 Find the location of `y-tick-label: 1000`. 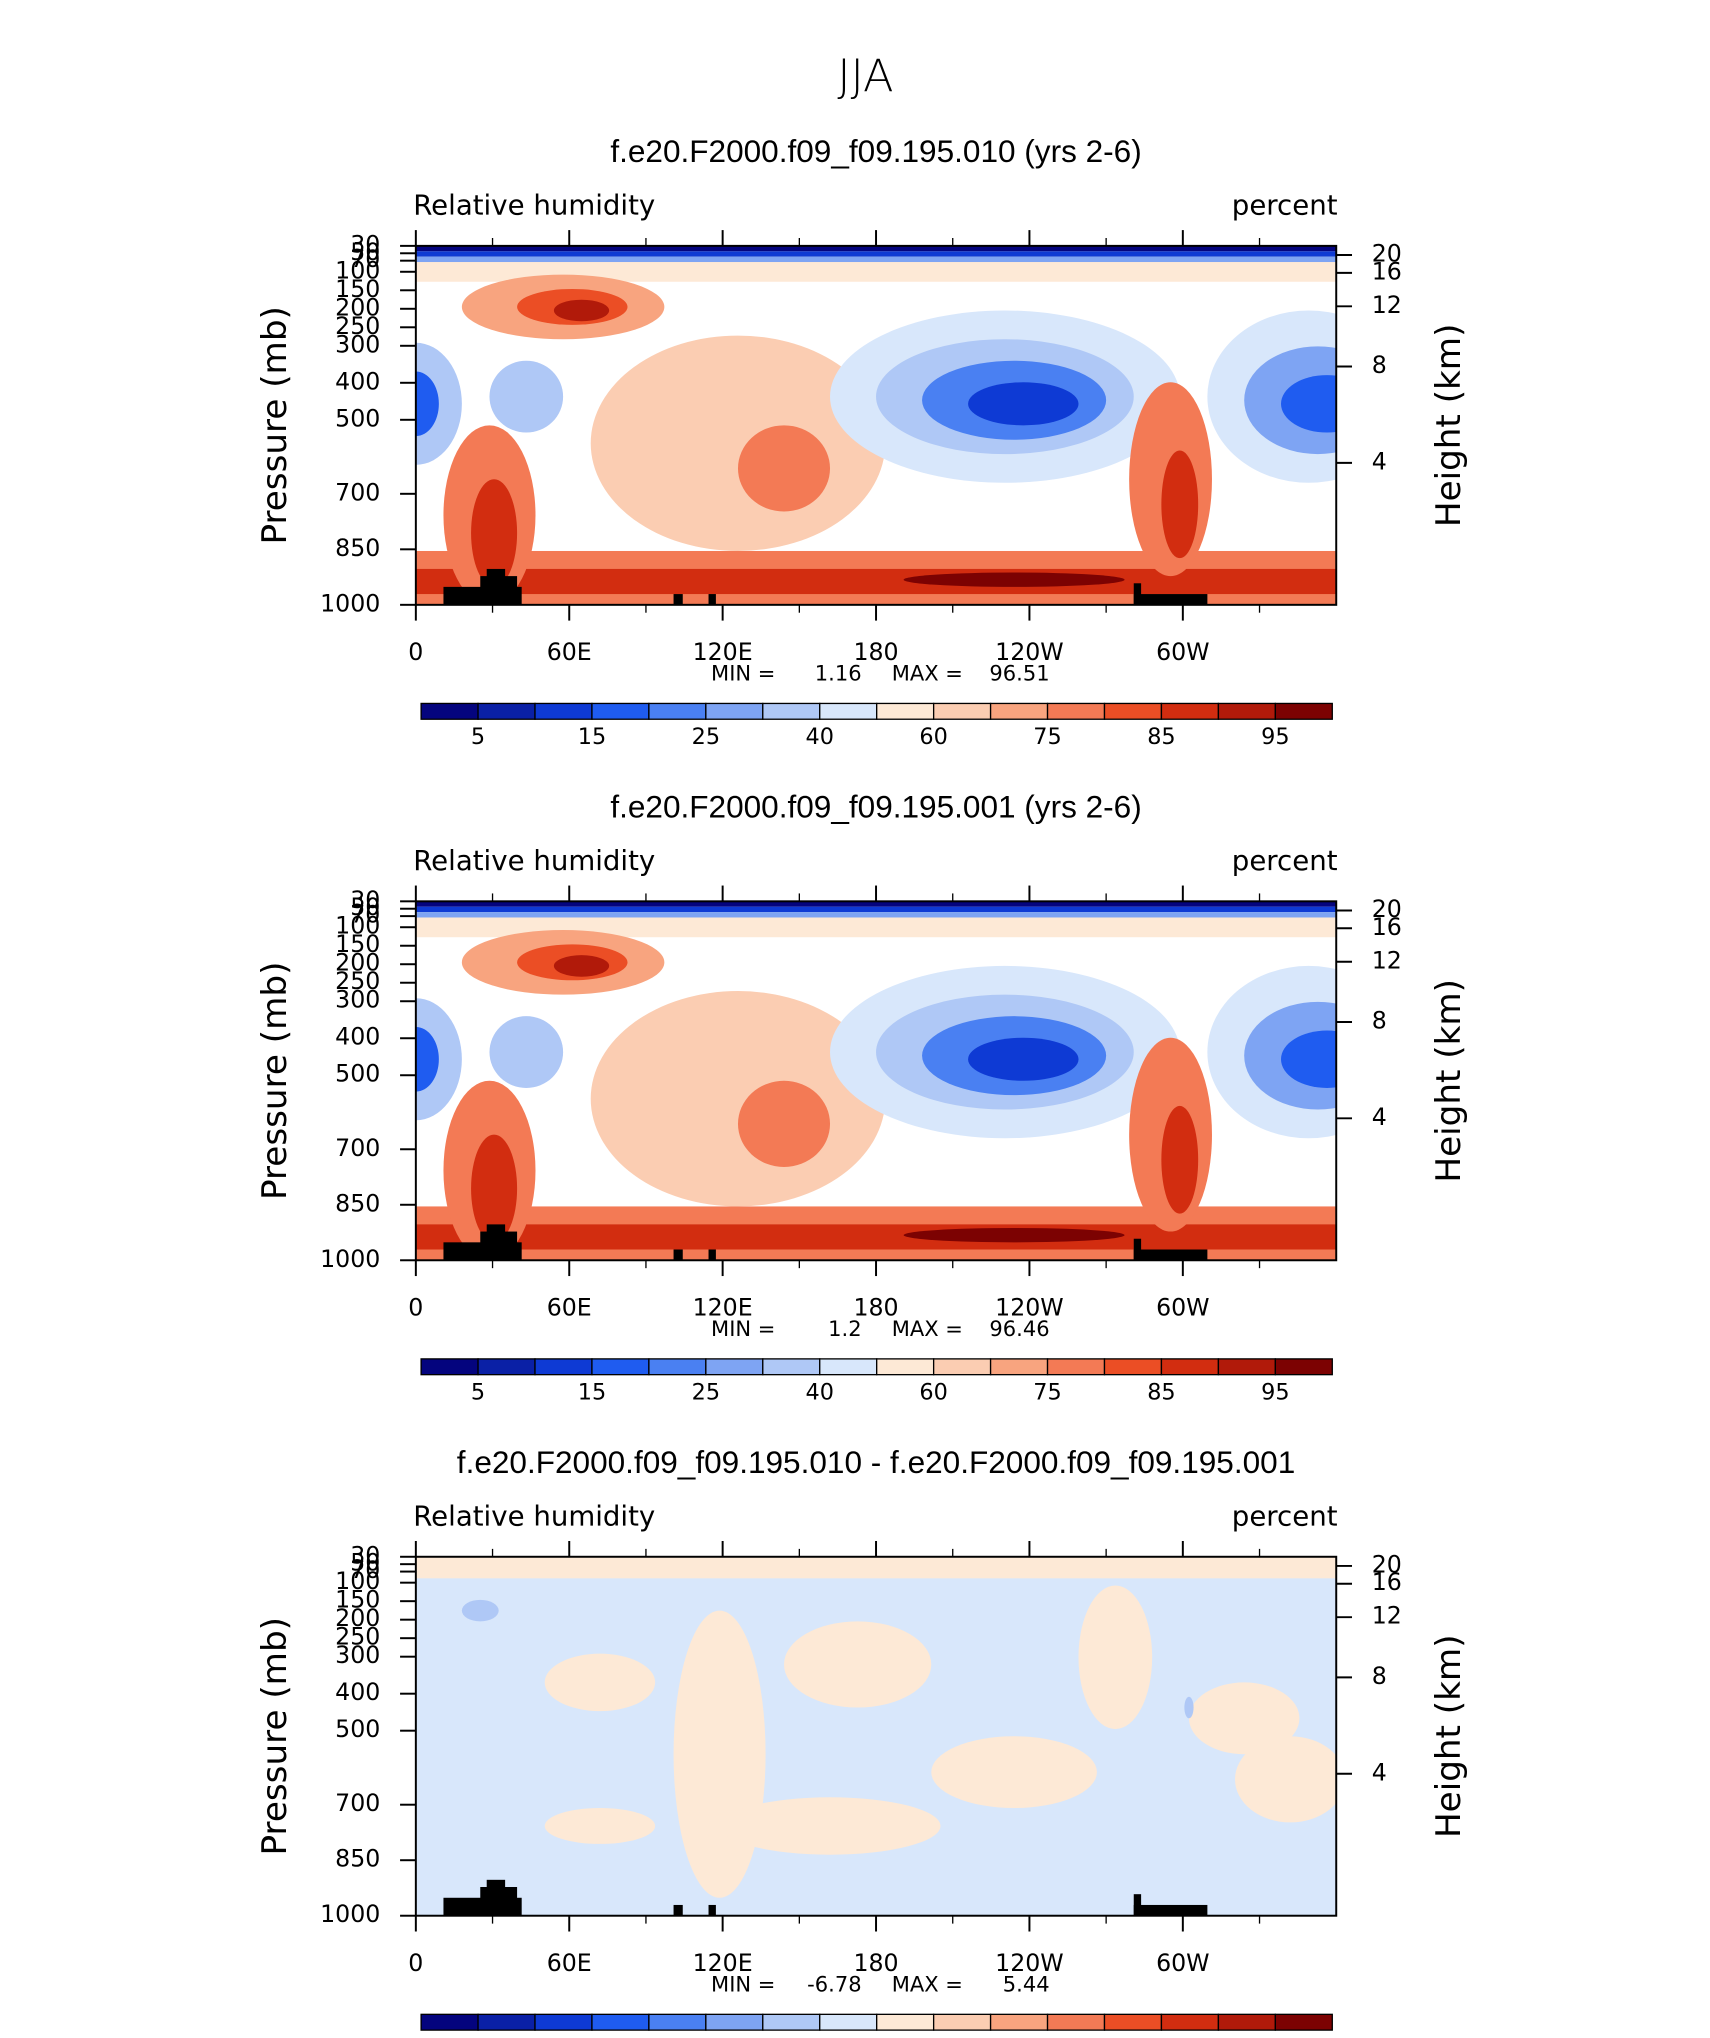

y-tick-label: 1000 is located at coordinates (350, 603).